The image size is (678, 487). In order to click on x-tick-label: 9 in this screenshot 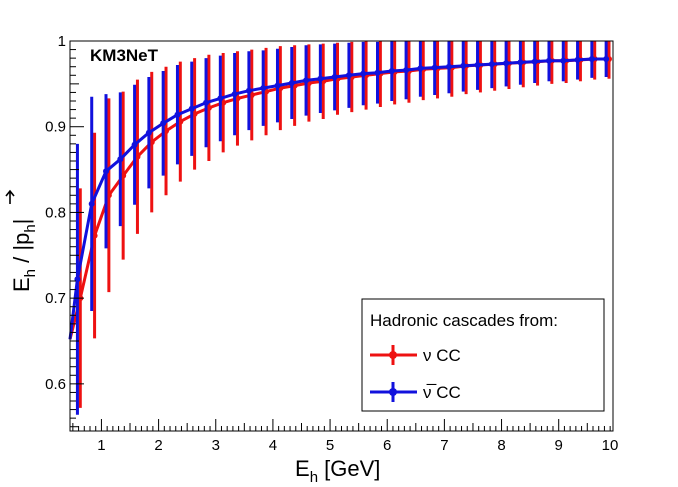, I will do `click(559, 445)`.